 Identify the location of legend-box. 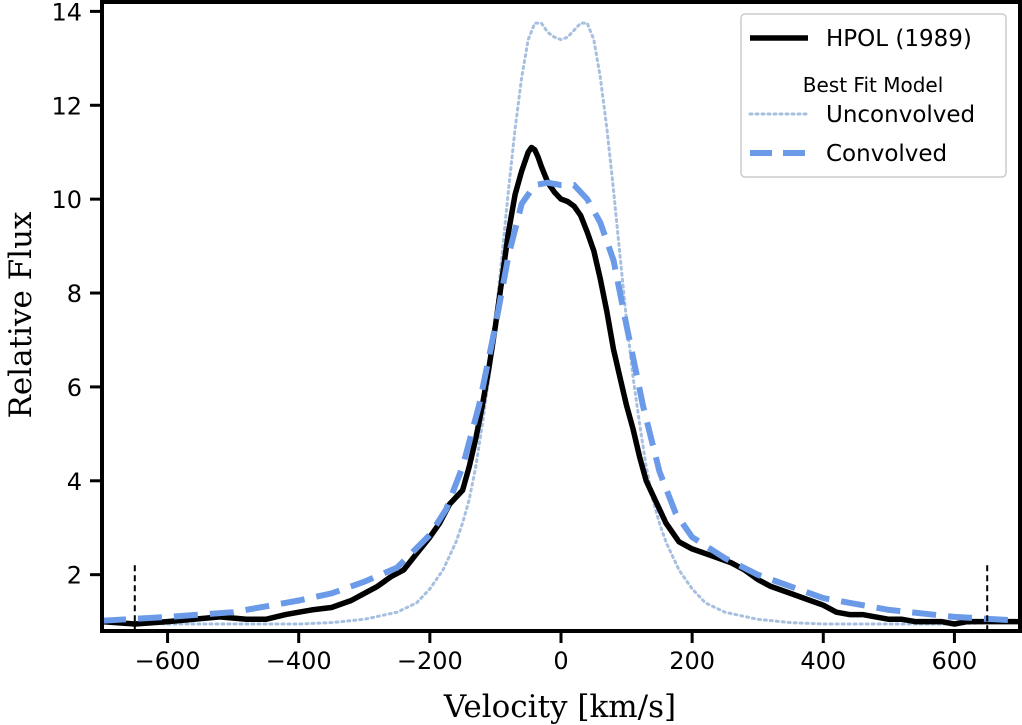
(873, 95).